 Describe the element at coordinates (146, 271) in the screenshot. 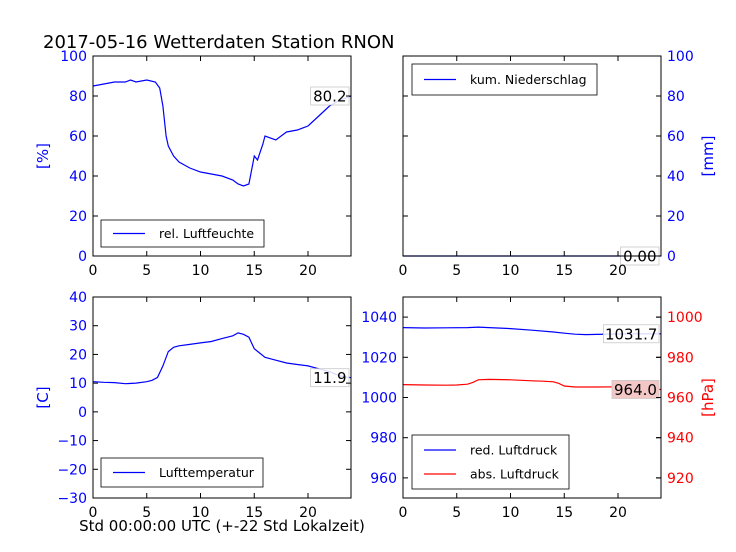

I see `humidity-x-tick-label: 5` at that location.